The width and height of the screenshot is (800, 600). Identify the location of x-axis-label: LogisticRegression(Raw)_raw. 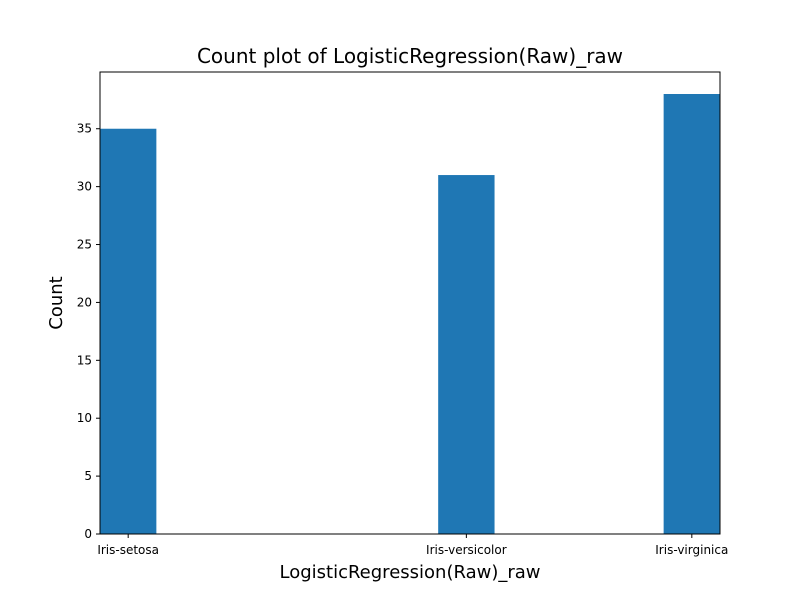
(410, 572).